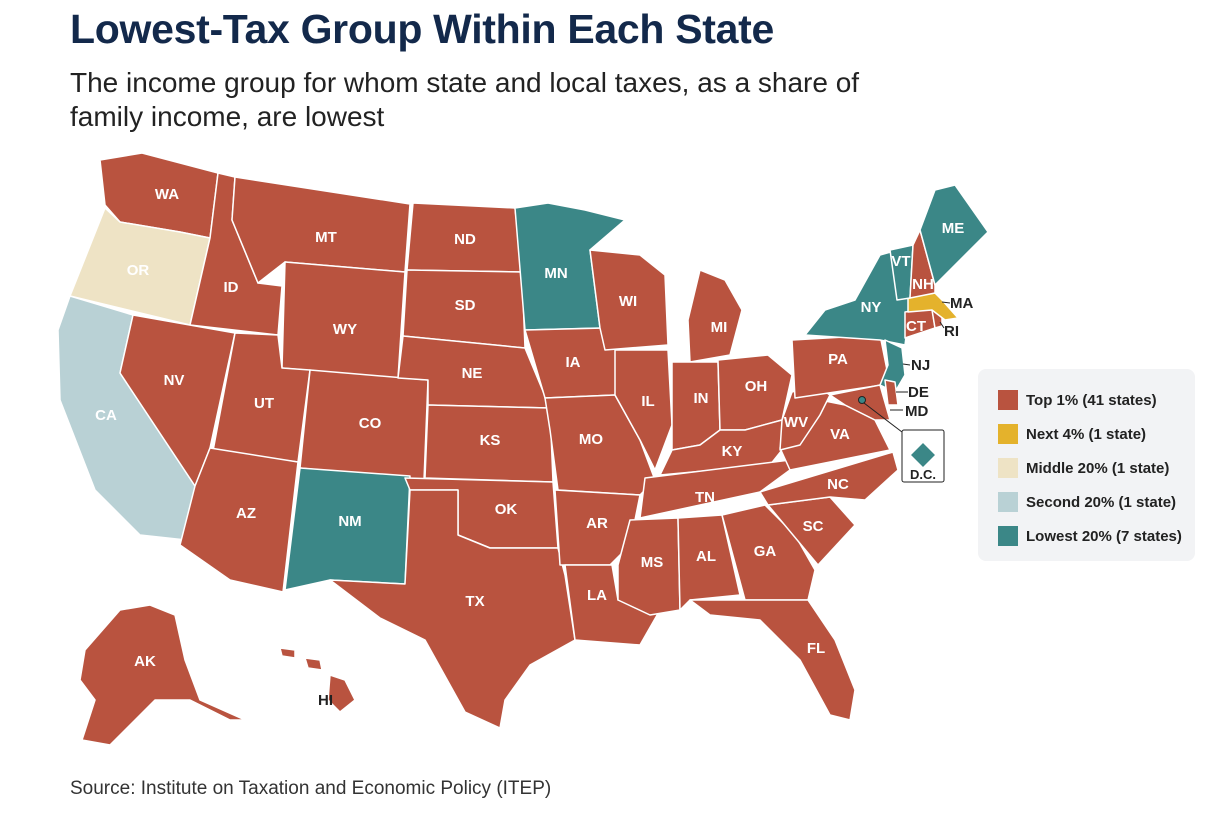 This screenshot has width=1210, height=821. Describe the element at coordinates (933, 306) in the screenshot. I see `state-MA` at that location.